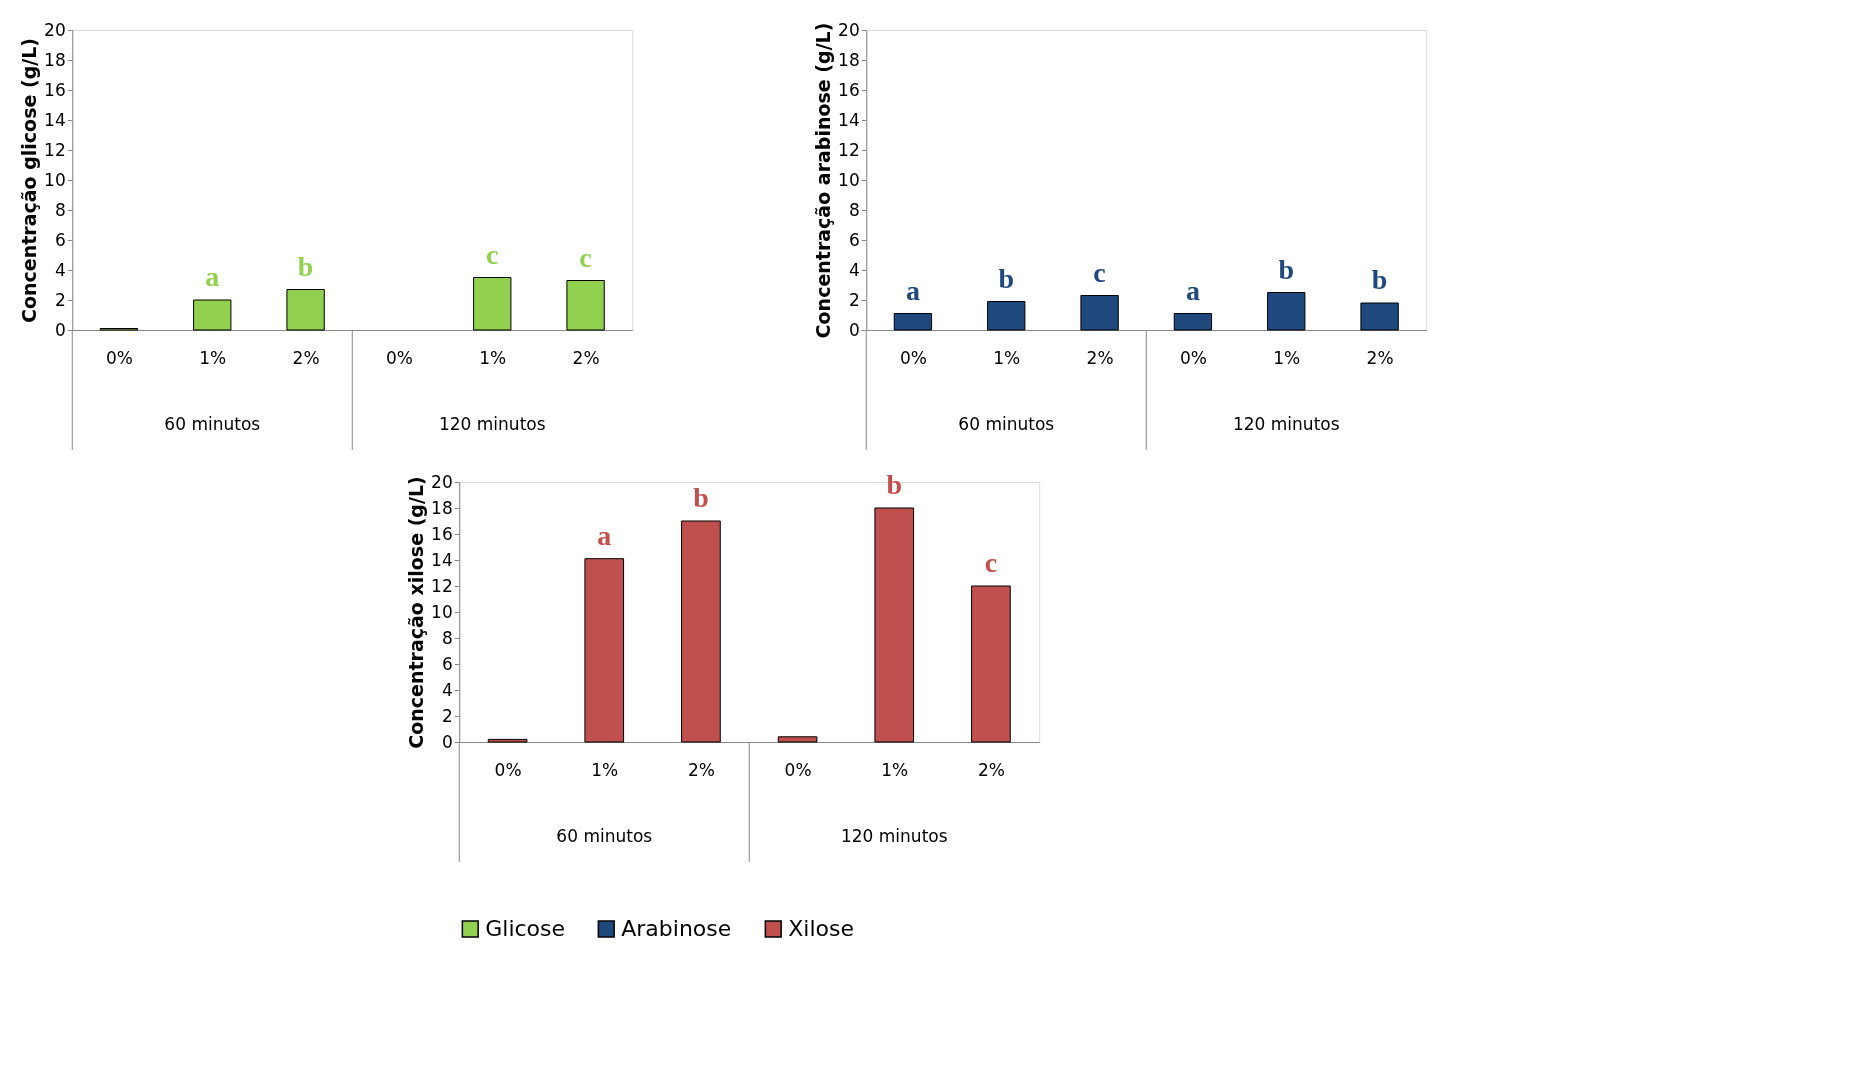 This screenshot has width=1876, height=1065. What do you see at coordinates (525, 928) in the screenshot?
I see `legend-label: Glicose` at bounding box center [525, 928].